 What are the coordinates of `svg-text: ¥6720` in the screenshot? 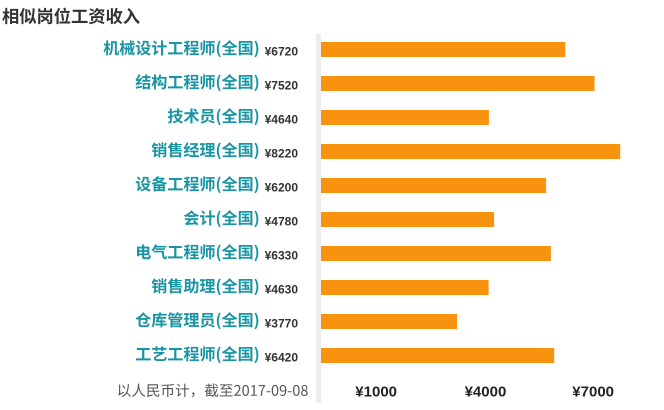 It's located at (282, 52).